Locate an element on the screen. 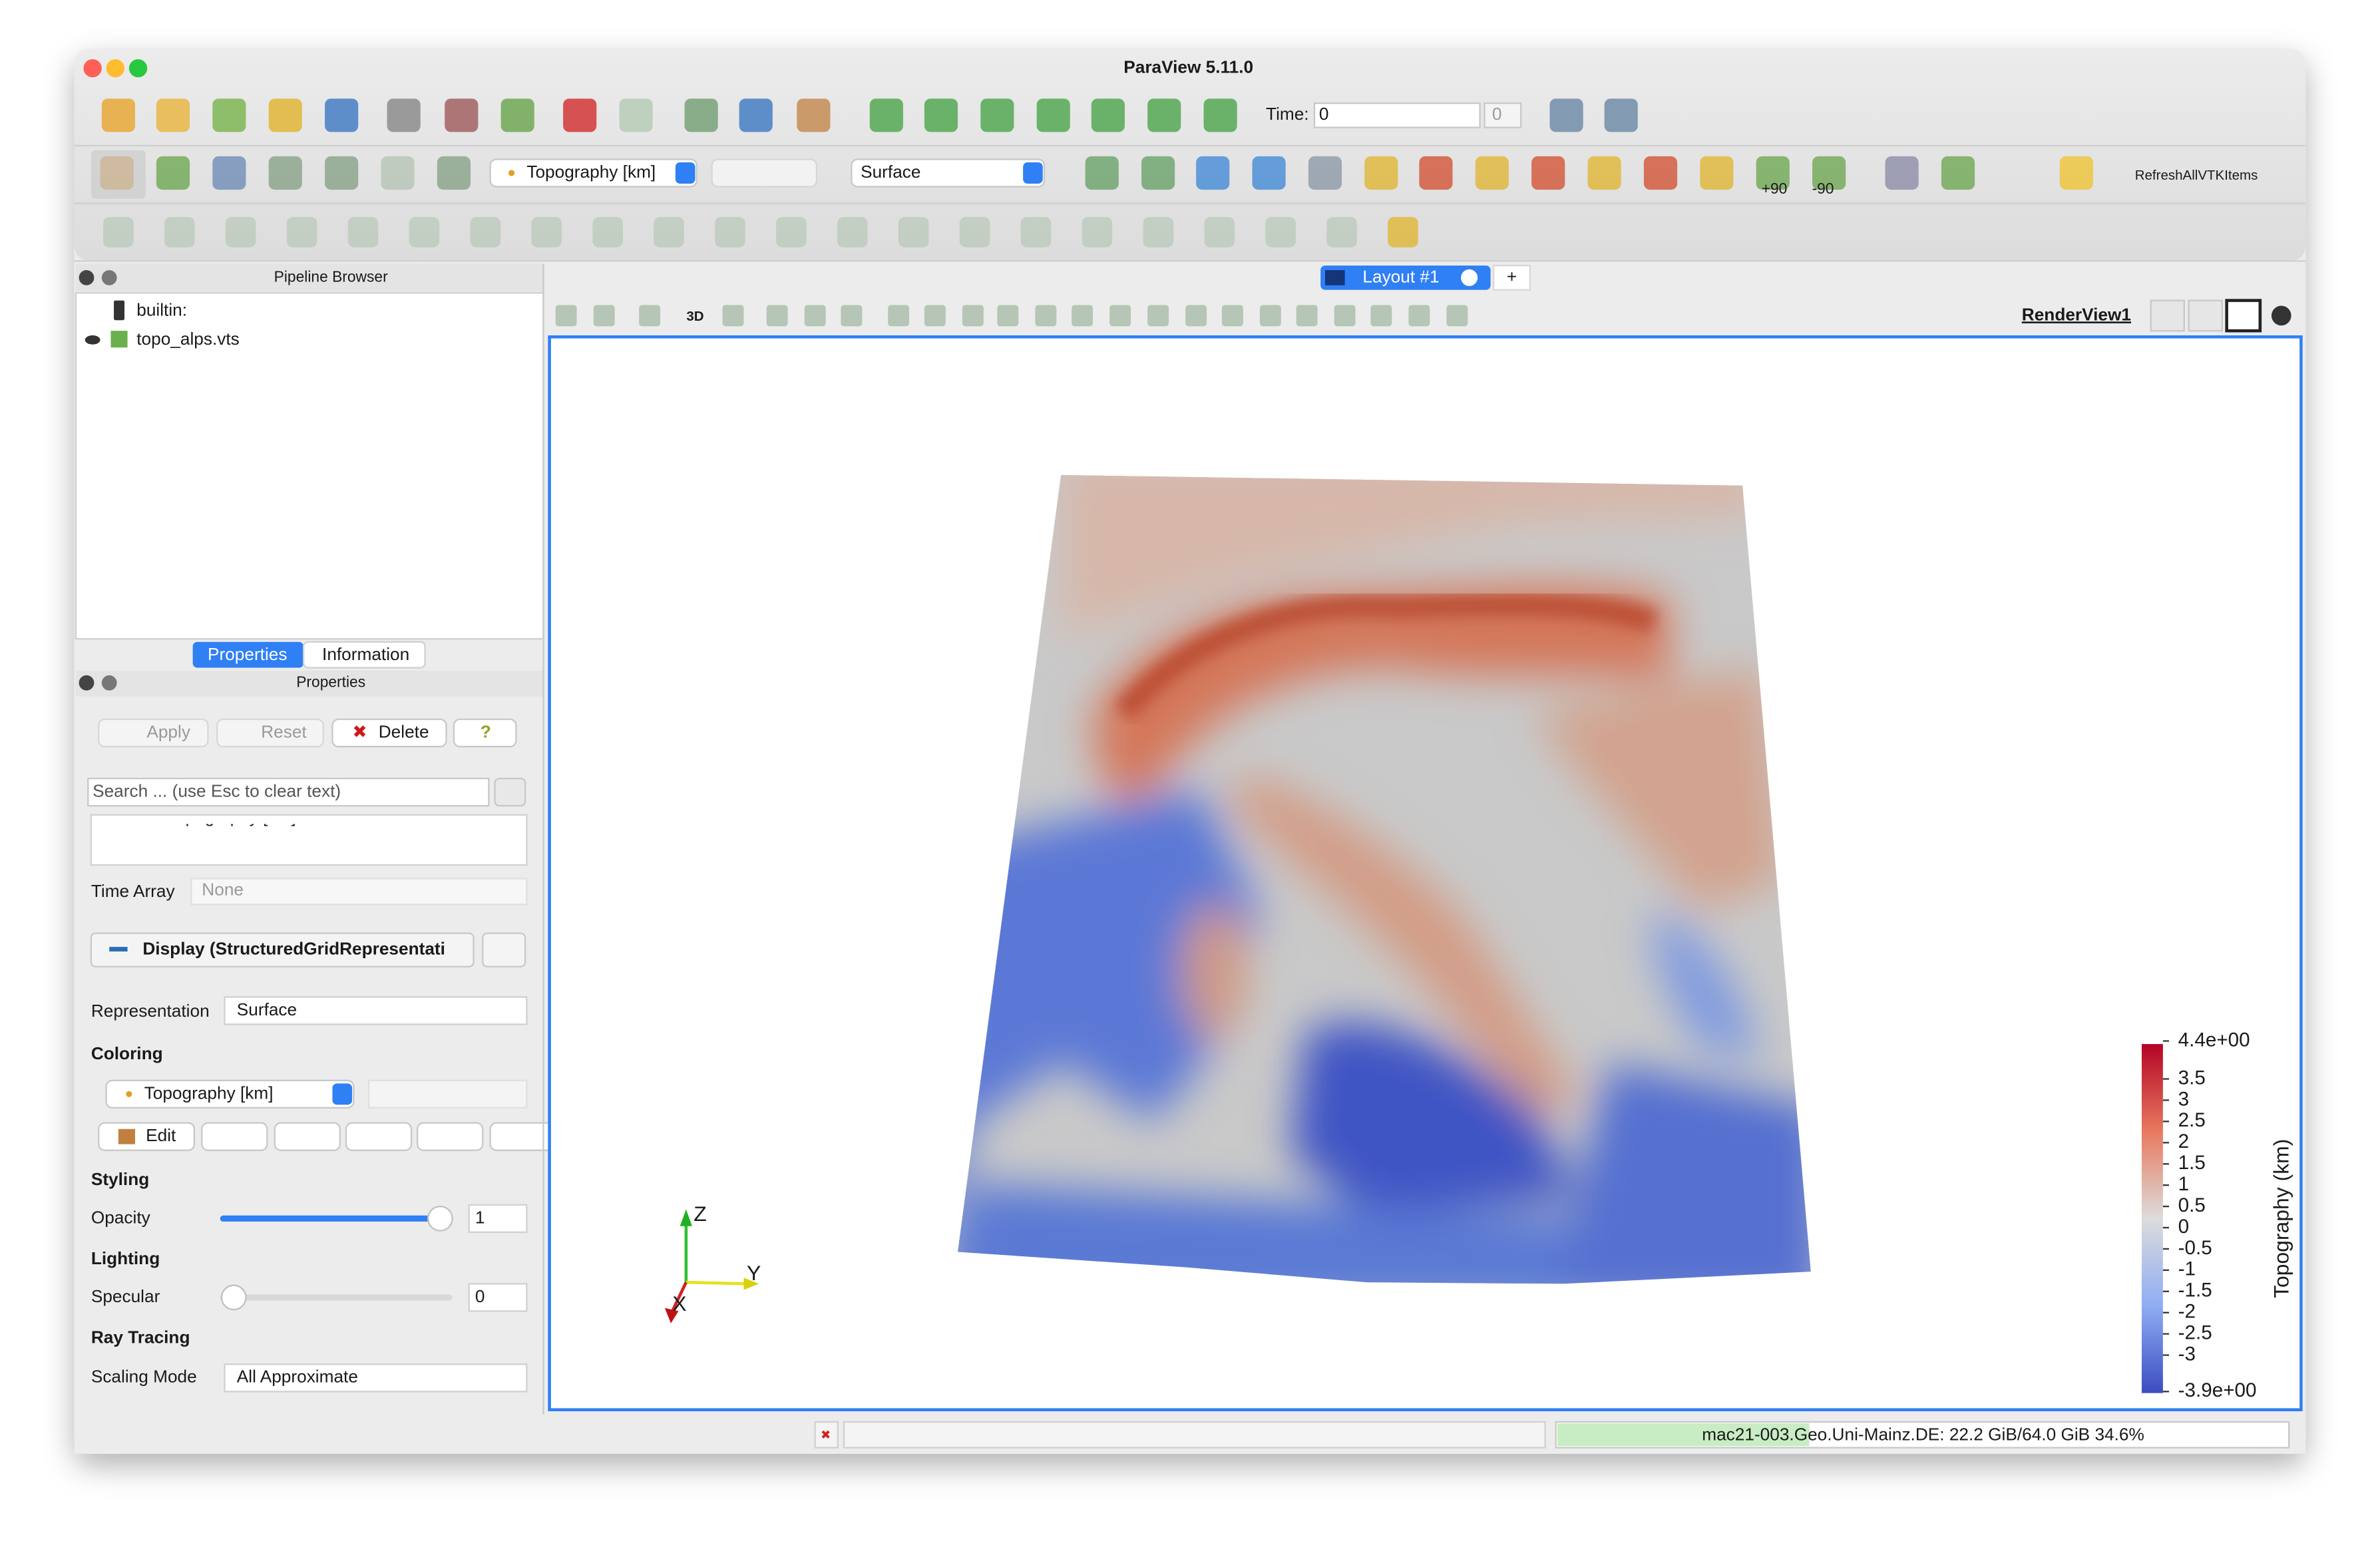  mode-button: 3D is located at coordinates (694, 316).